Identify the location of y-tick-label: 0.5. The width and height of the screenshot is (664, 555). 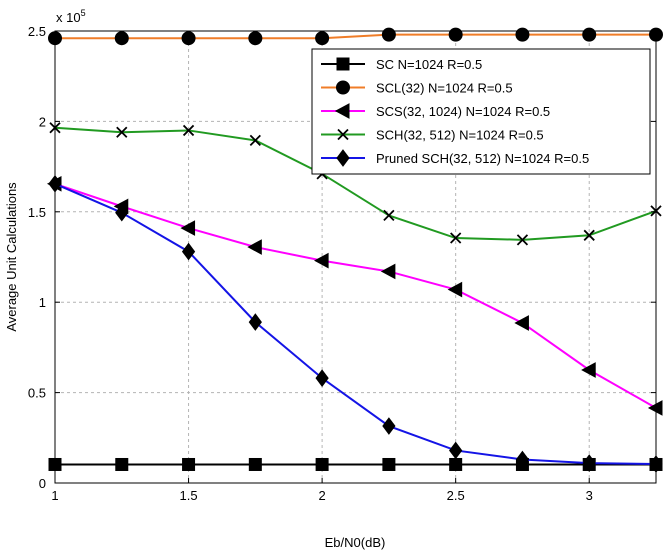
(37, 393).